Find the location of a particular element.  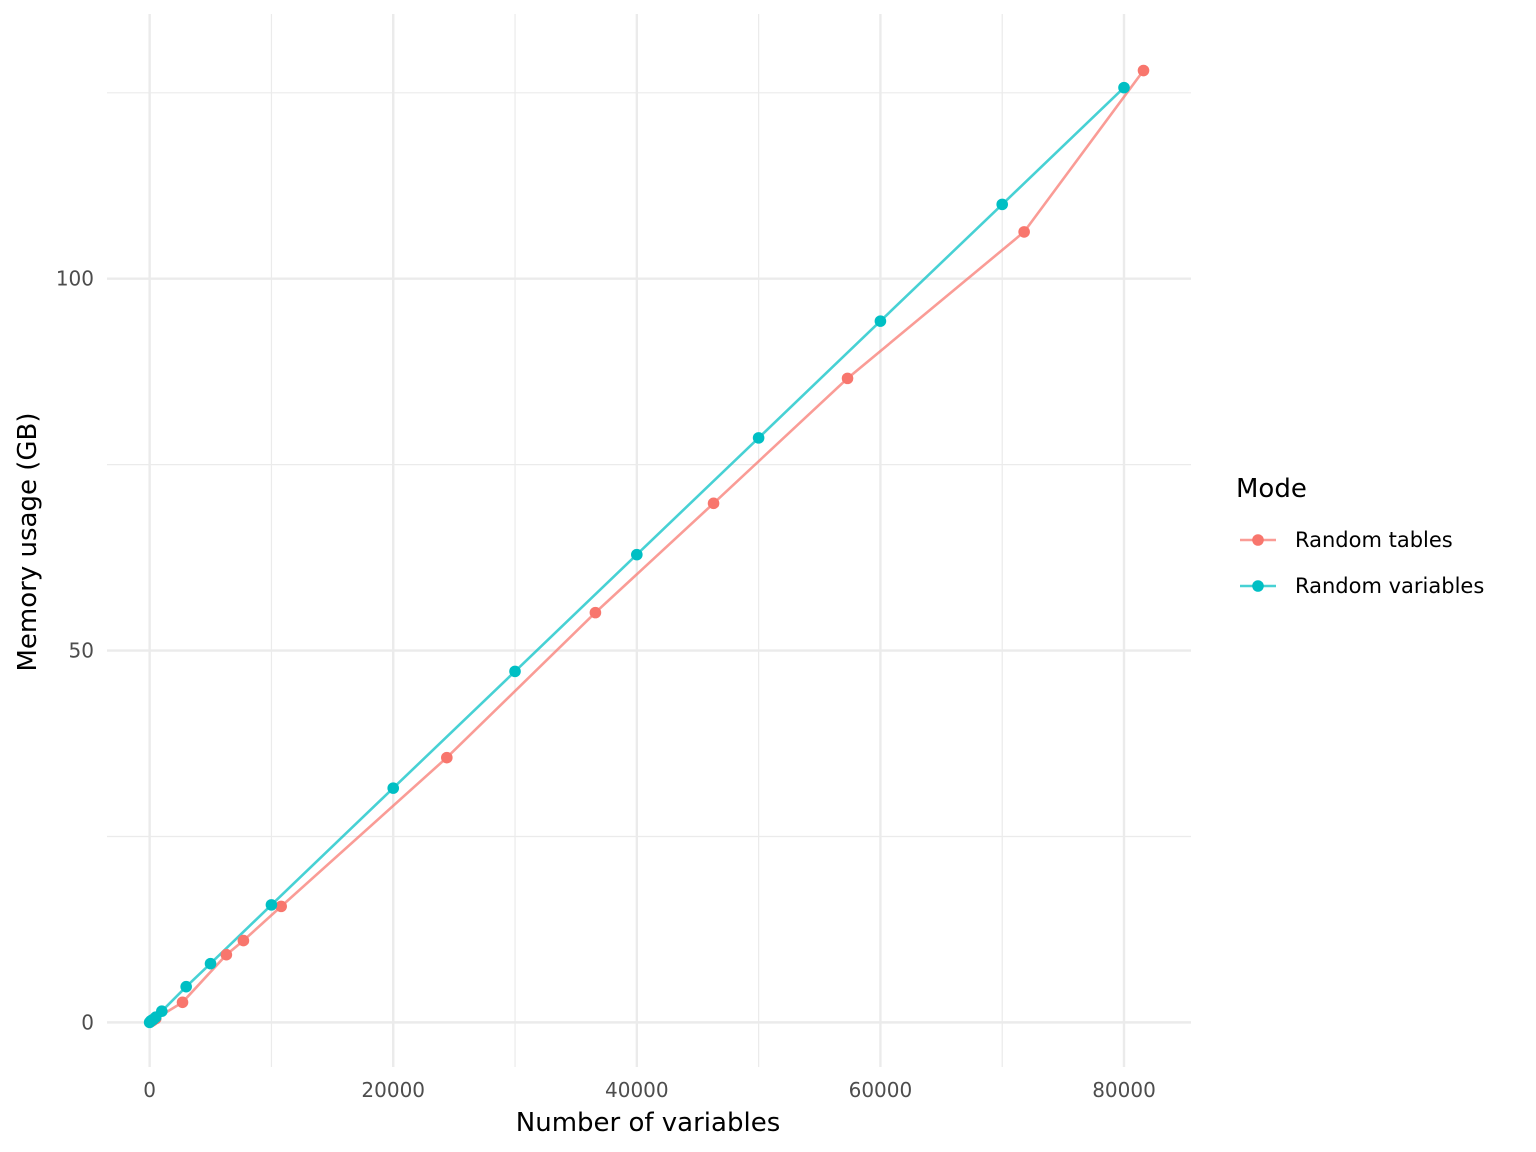

x-axis-title: Number of variables is located at coordinates (648, 1123).